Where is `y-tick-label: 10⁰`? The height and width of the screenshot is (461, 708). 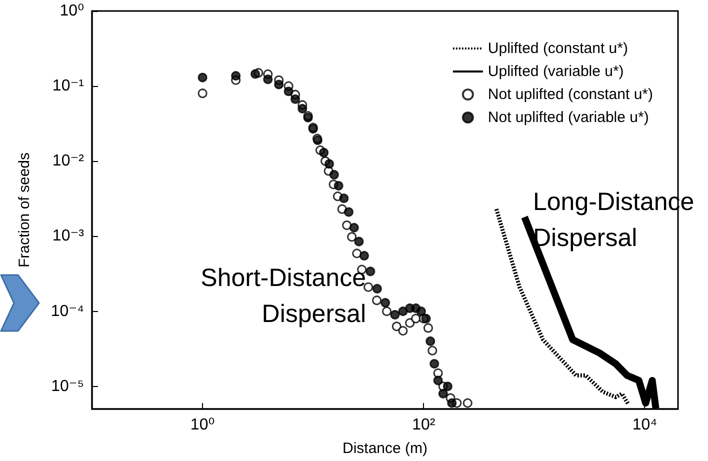 y-tick-label: 10⁰ is located at coordinates (72, 11).